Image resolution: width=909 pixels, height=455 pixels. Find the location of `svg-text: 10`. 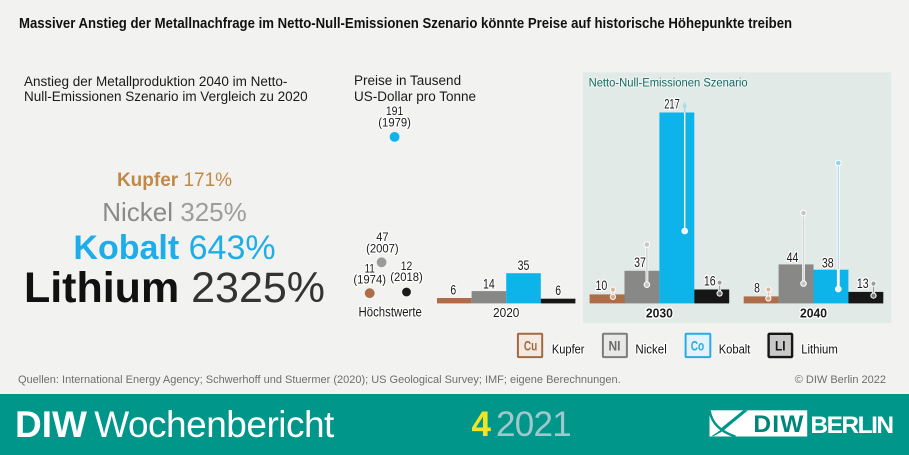

svg-text: 10 is located at coordinates (602, 285).